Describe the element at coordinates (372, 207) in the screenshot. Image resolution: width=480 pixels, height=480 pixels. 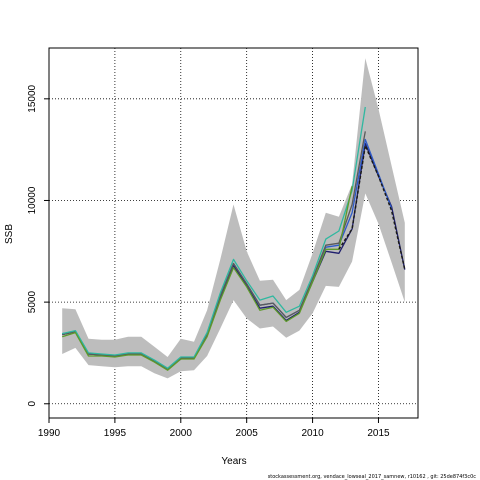
I see `series-line` at that location.